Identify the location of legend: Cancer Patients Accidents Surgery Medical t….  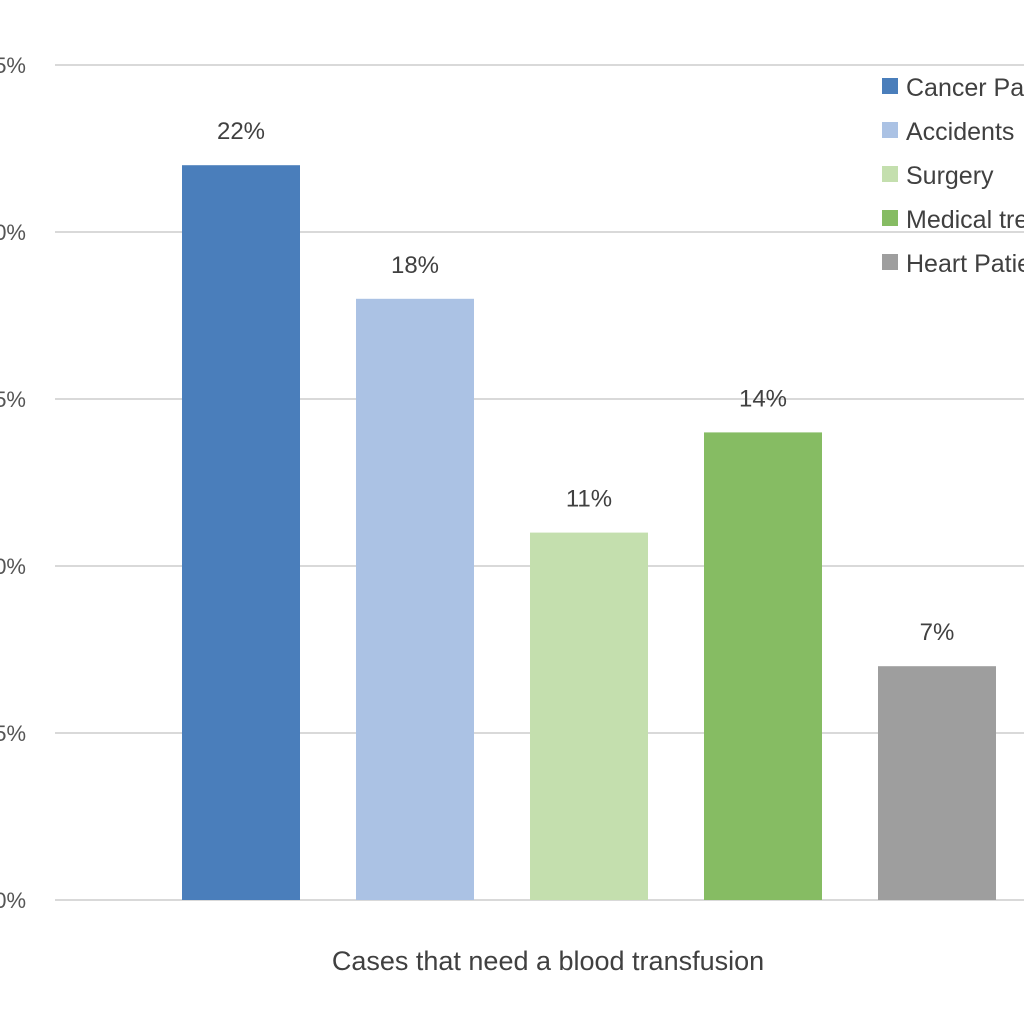
(953, 176).